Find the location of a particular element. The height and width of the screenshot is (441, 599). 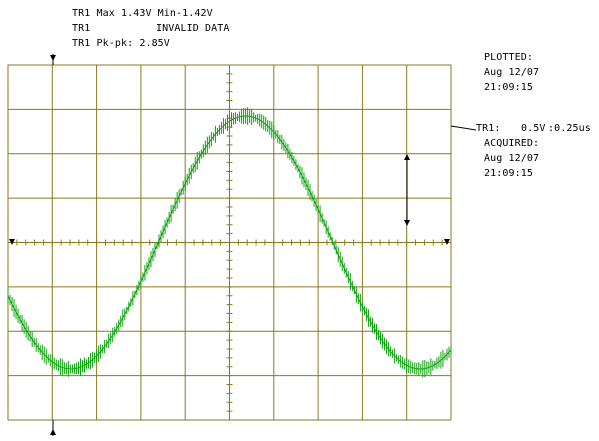

trigger-position-bottom-marker is located at coordinates (53, 432).